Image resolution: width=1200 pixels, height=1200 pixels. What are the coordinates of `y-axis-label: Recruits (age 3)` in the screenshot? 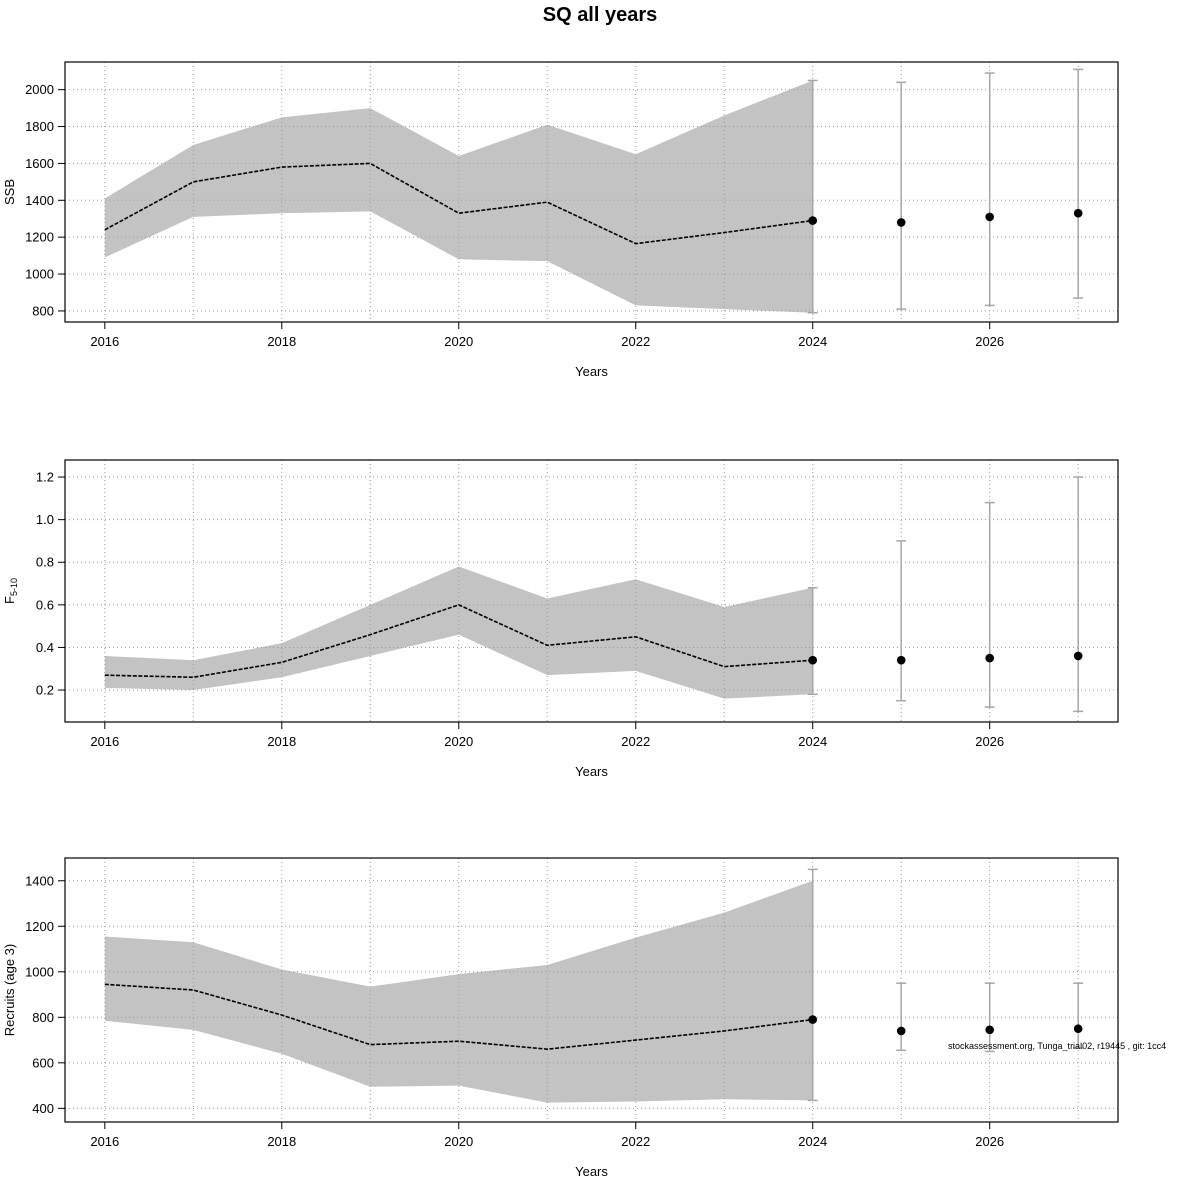 It's located at (9, 990).